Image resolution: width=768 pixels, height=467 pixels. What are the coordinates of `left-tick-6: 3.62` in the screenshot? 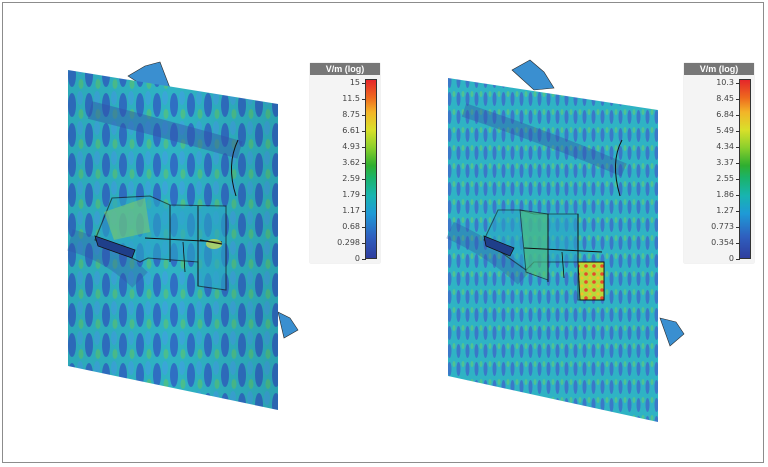 It's located at (354, 162).